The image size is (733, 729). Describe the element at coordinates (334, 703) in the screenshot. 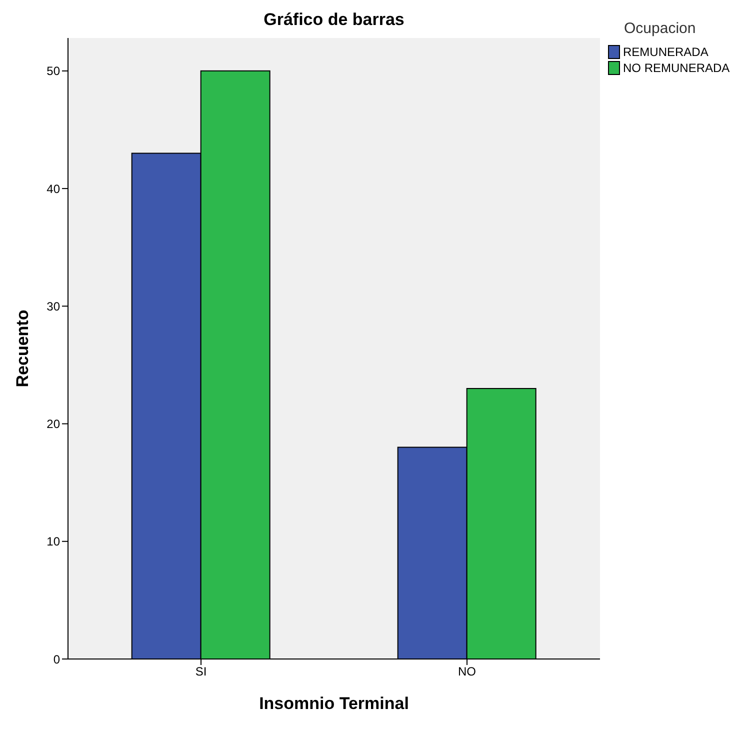

I see `x-axis-title: Insomnio Terminal` at that location.